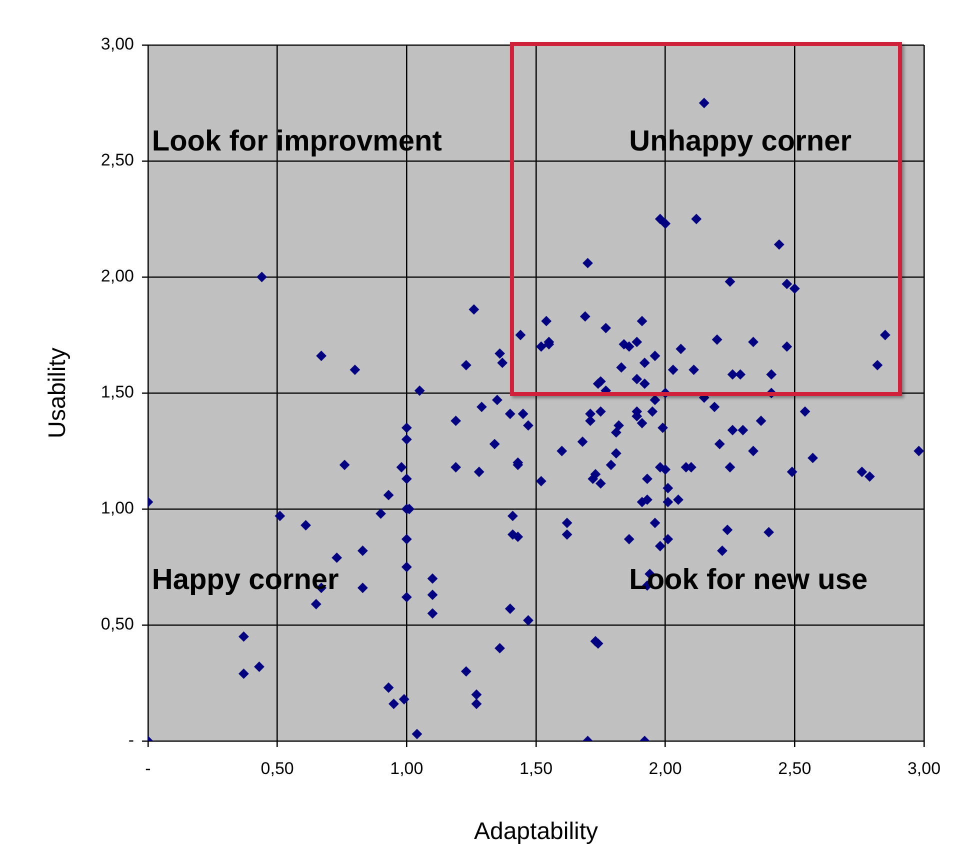 This screenshot has height=851, width=959. I want to click on x-tick-label: 1,00, so click(407, 768).